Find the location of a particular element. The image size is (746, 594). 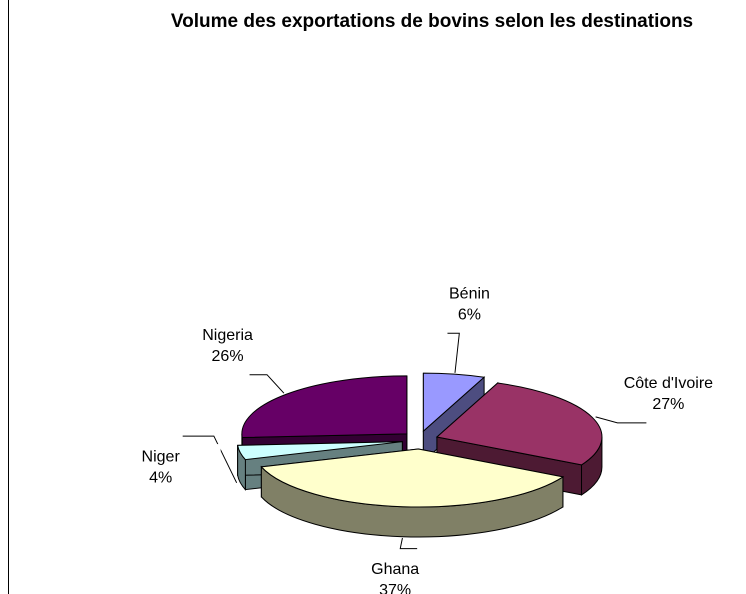

value-label: 4% is located at coordinates (160, 477).